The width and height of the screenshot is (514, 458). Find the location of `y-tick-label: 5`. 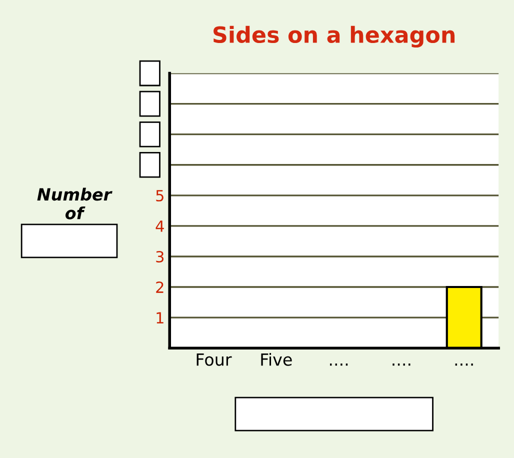

y-tick-label: 5 is located at coordinates (160, 196).